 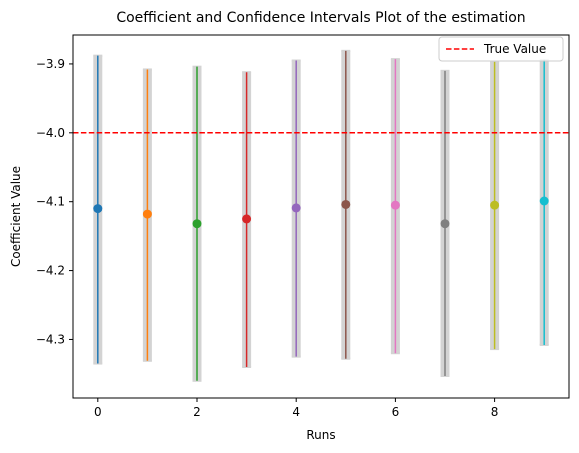 I want to click on y-tick-label: −4.2, so click(x=50, y=271).